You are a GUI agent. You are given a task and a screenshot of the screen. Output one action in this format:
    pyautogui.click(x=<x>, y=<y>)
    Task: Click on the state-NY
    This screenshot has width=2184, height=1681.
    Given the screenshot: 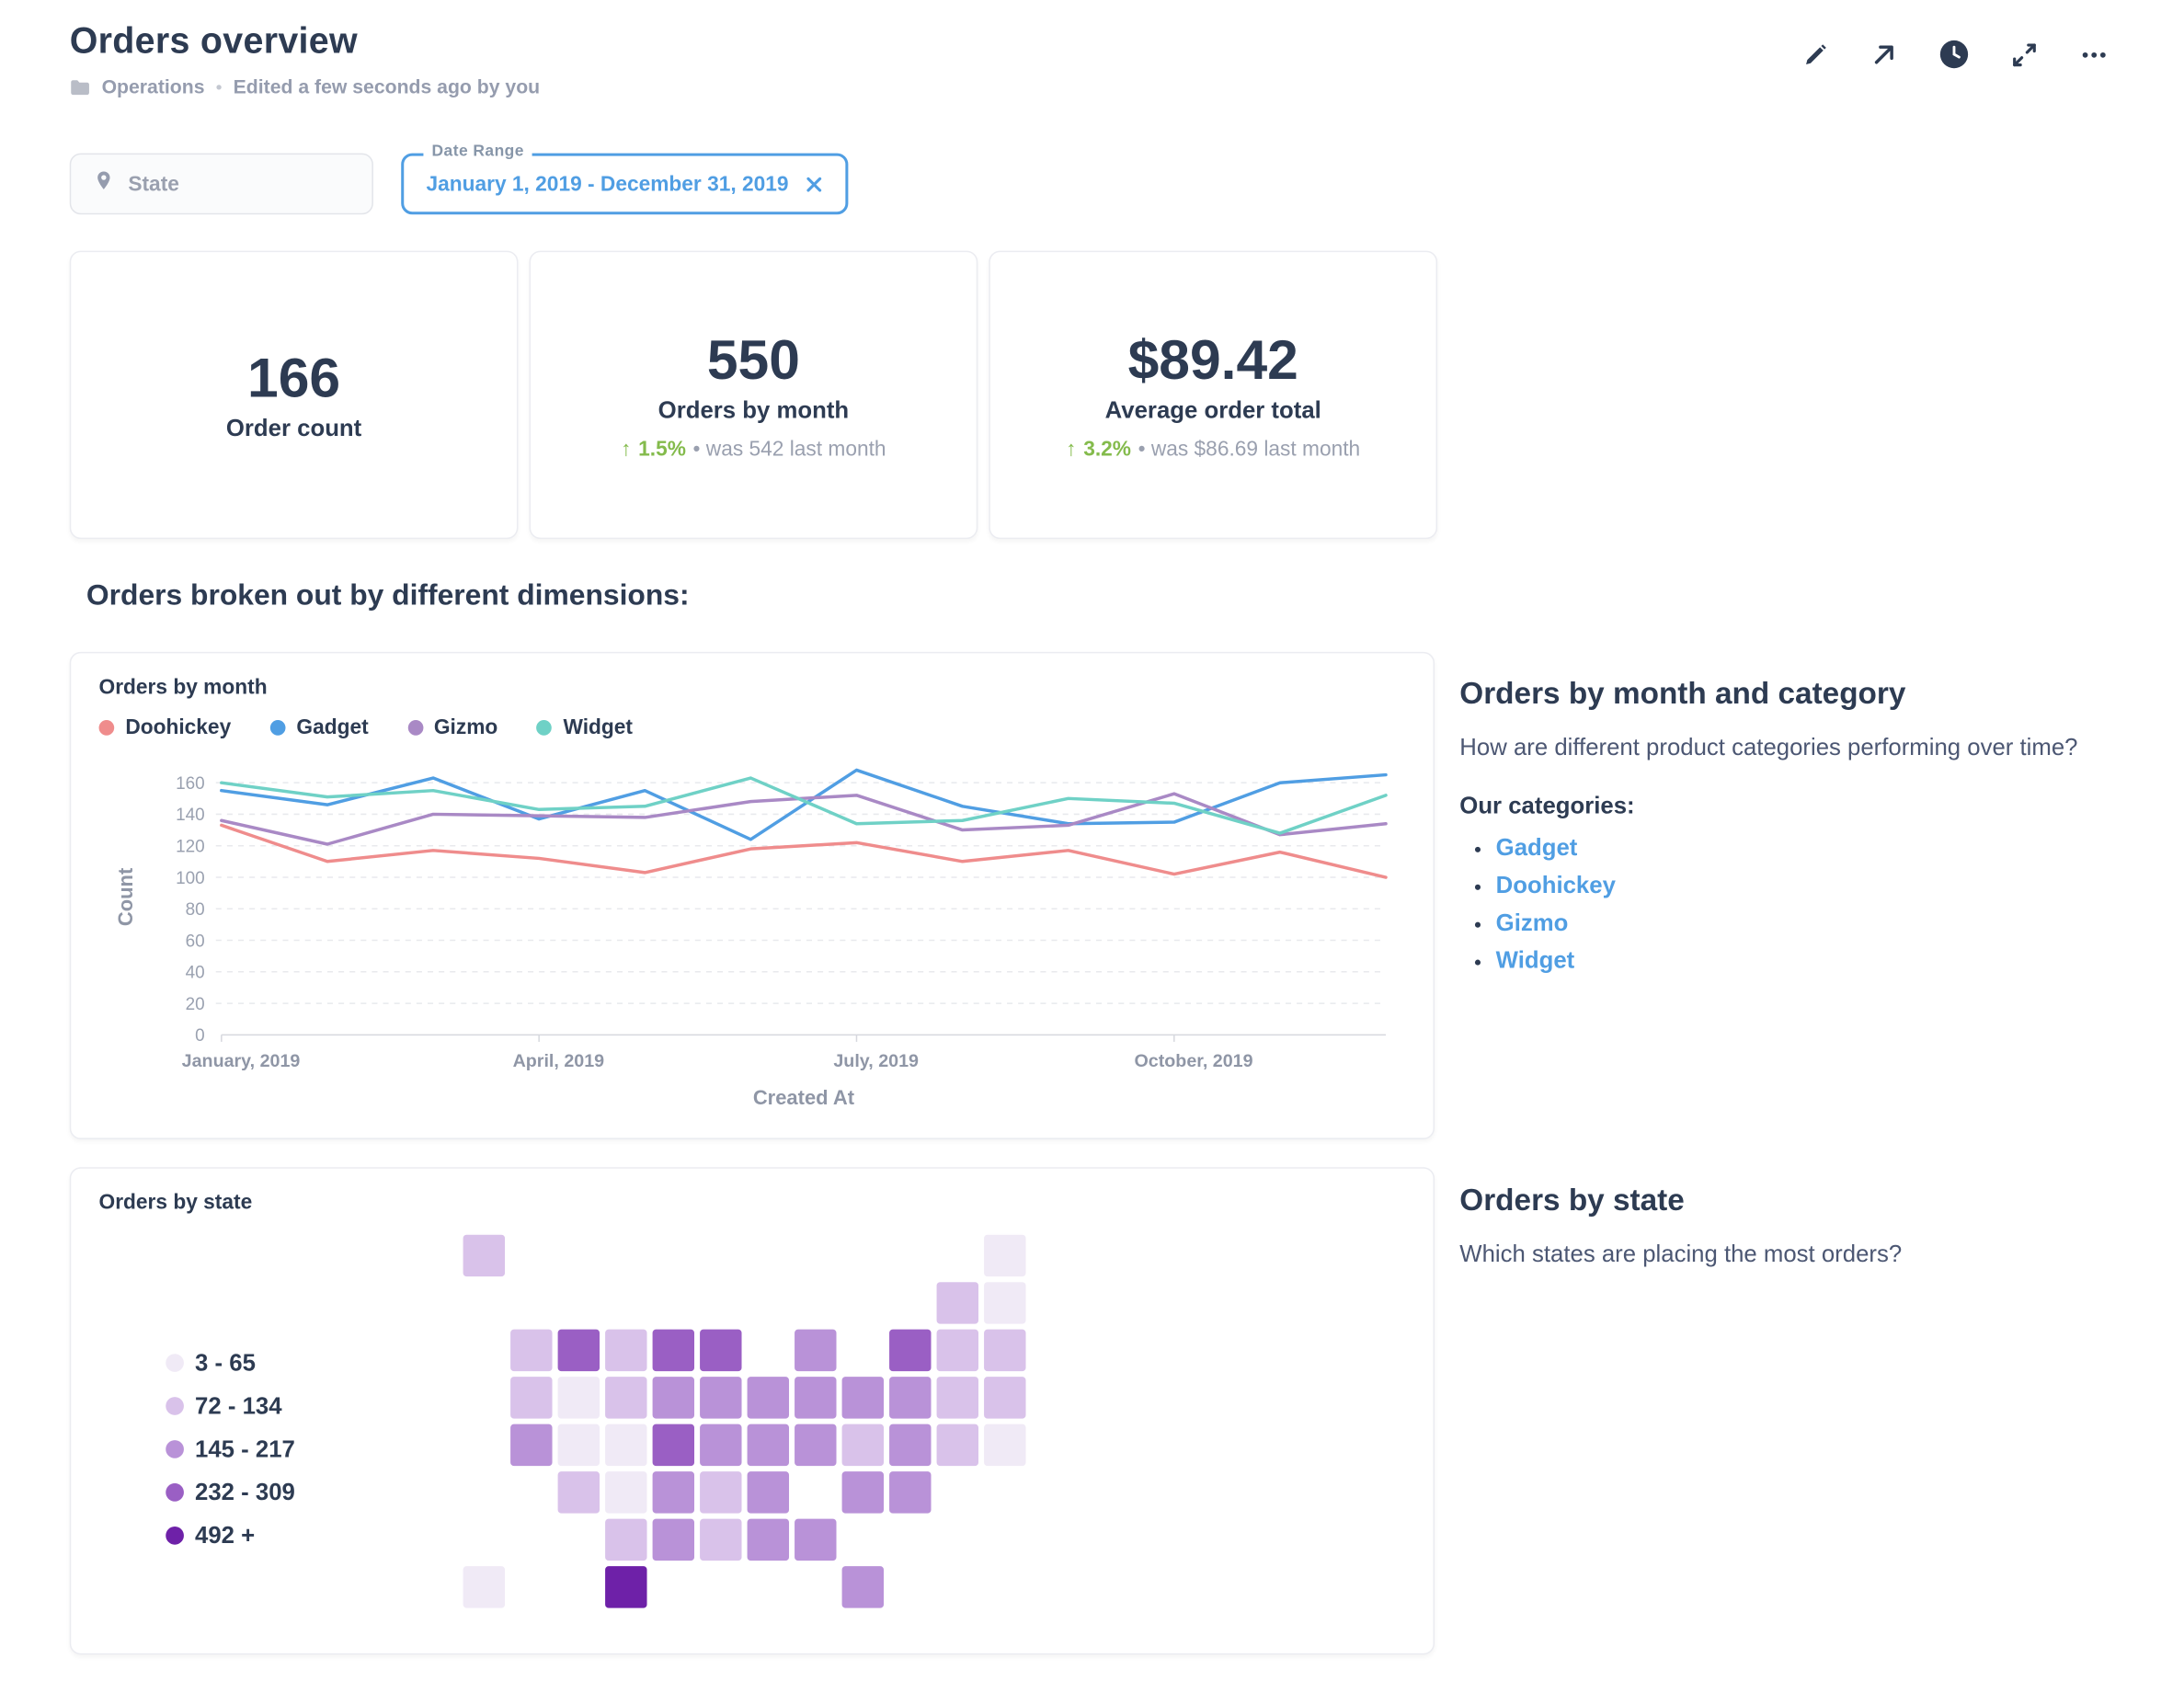 What is the action you would take?
    pyautogui.click(x=909, y=1350)
    